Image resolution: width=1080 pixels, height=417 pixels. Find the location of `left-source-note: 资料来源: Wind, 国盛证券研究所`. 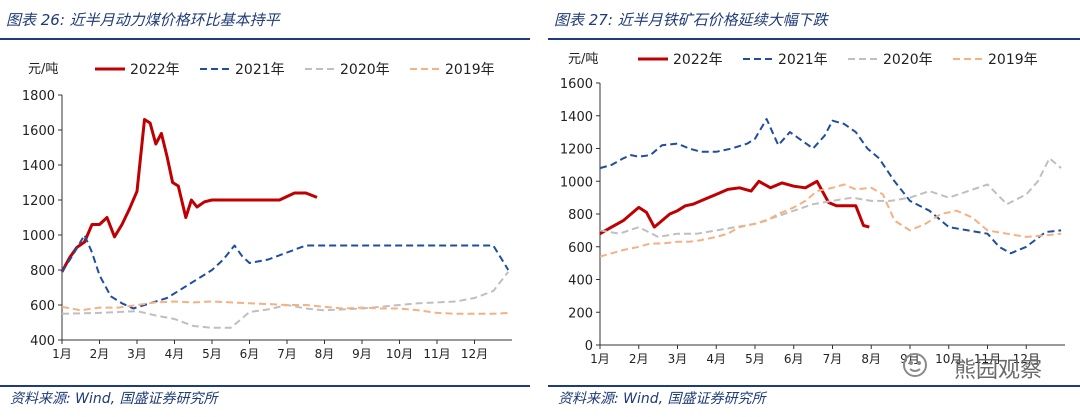

left-source-note: 资料来源: Wind, 国盛证券研究所 is located at coordinates (114, 399).